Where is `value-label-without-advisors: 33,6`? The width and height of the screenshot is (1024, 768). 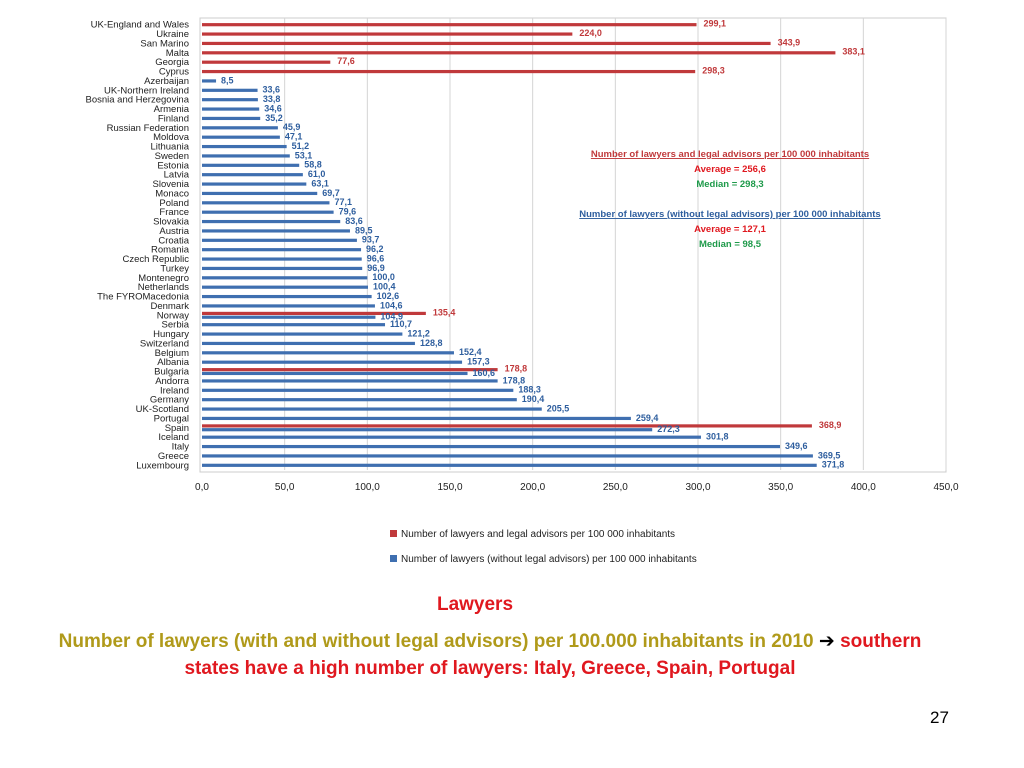 value-label-without-advisors: 33,6 is located at coordinates (272, 90).